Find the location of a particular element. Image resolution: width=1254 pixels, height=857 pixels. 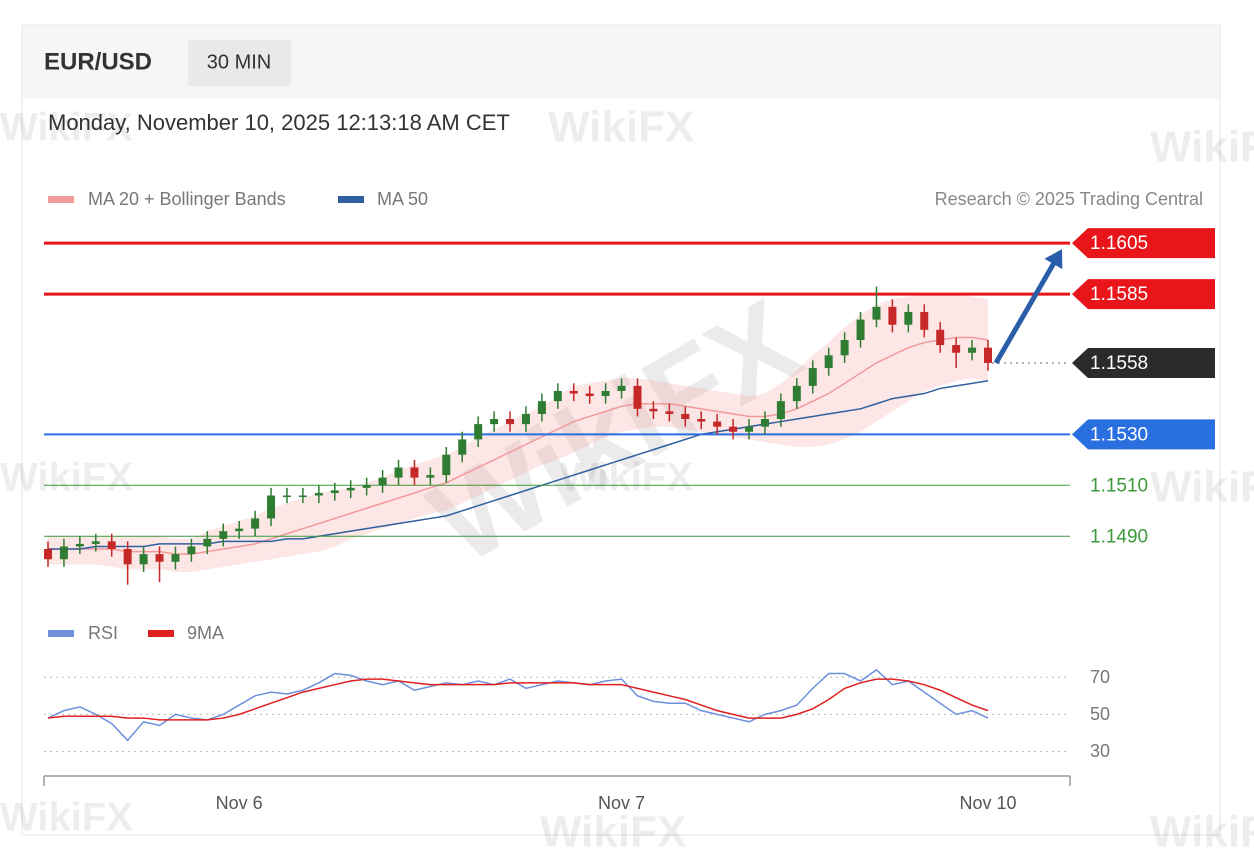

level-label: 1.1510 is located at coordinates (1119, 485).